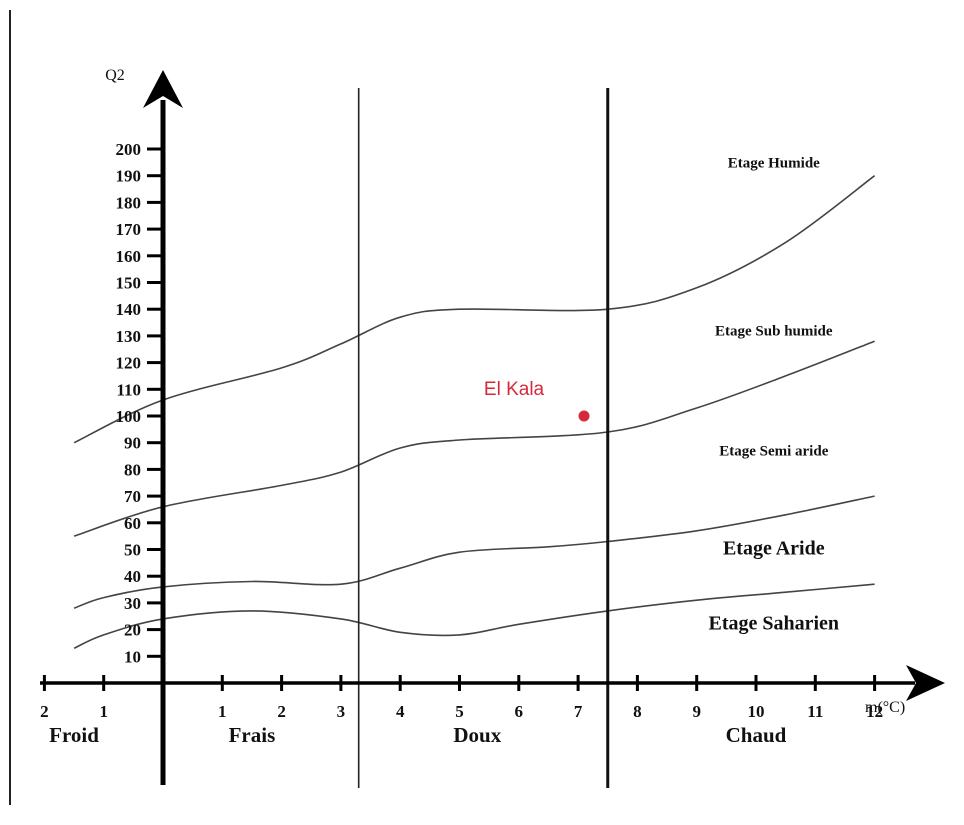 This screenshot has height=825, width=964. What do you see at coordinates (774, 549) in the screenshot?
I see `etage-label-etage-aride: Etage Aride` at bounding box center [774, 549].